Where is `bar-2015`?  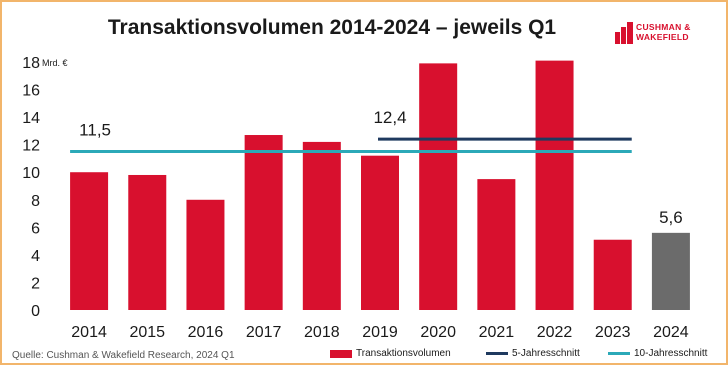
bar-2015 is located at coordinates (147, 242).